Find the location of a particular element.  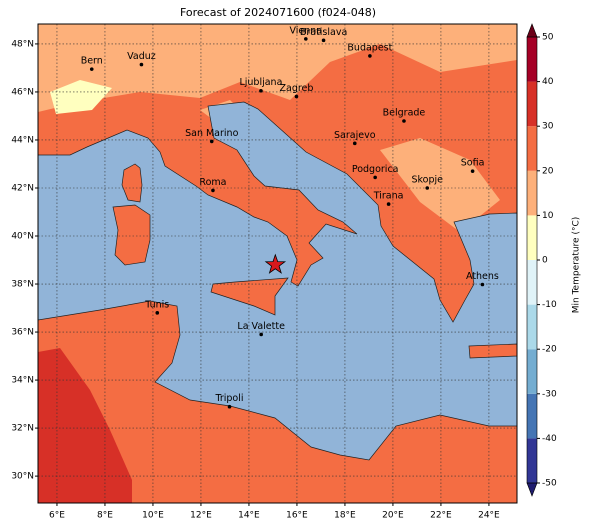

colorbar-over is located at coordinates (532, 30).